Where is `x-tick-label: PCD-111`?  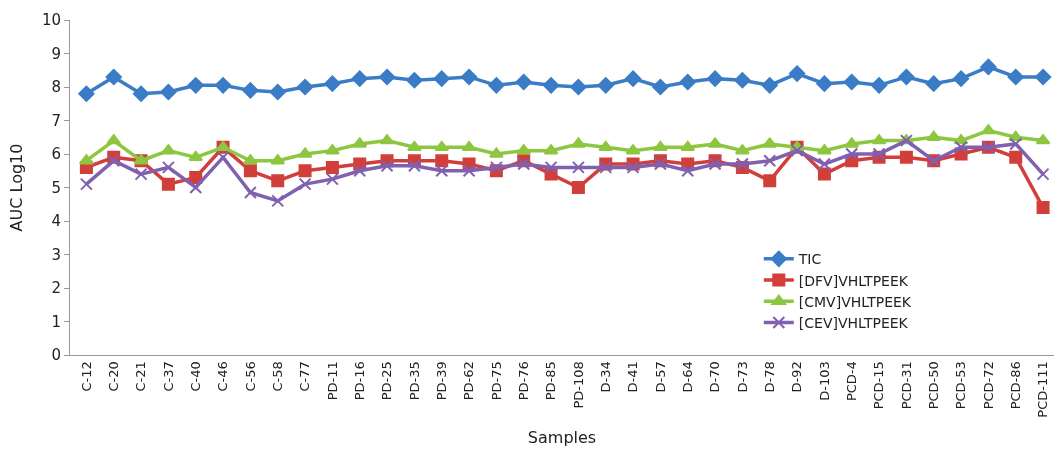 x-tick-label: PCD-111 is located at coordinates (1043, 389).